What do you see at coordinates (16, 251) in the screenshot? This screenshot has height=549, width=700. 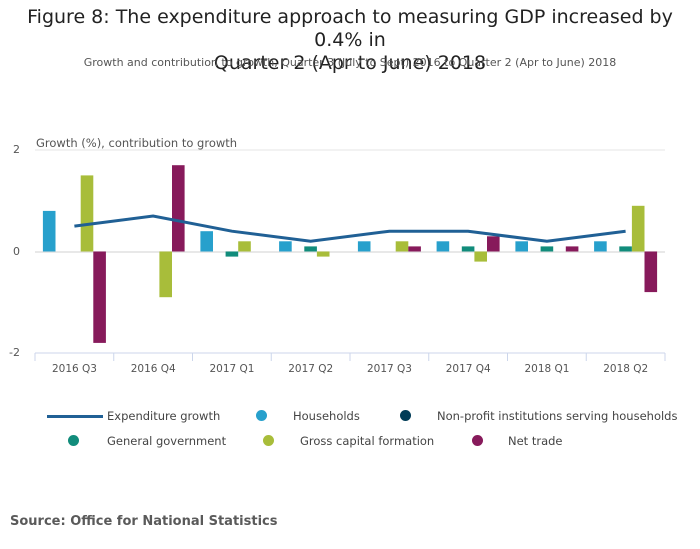 I see `y-tick-label: 0` at bounding box center [16, 251].